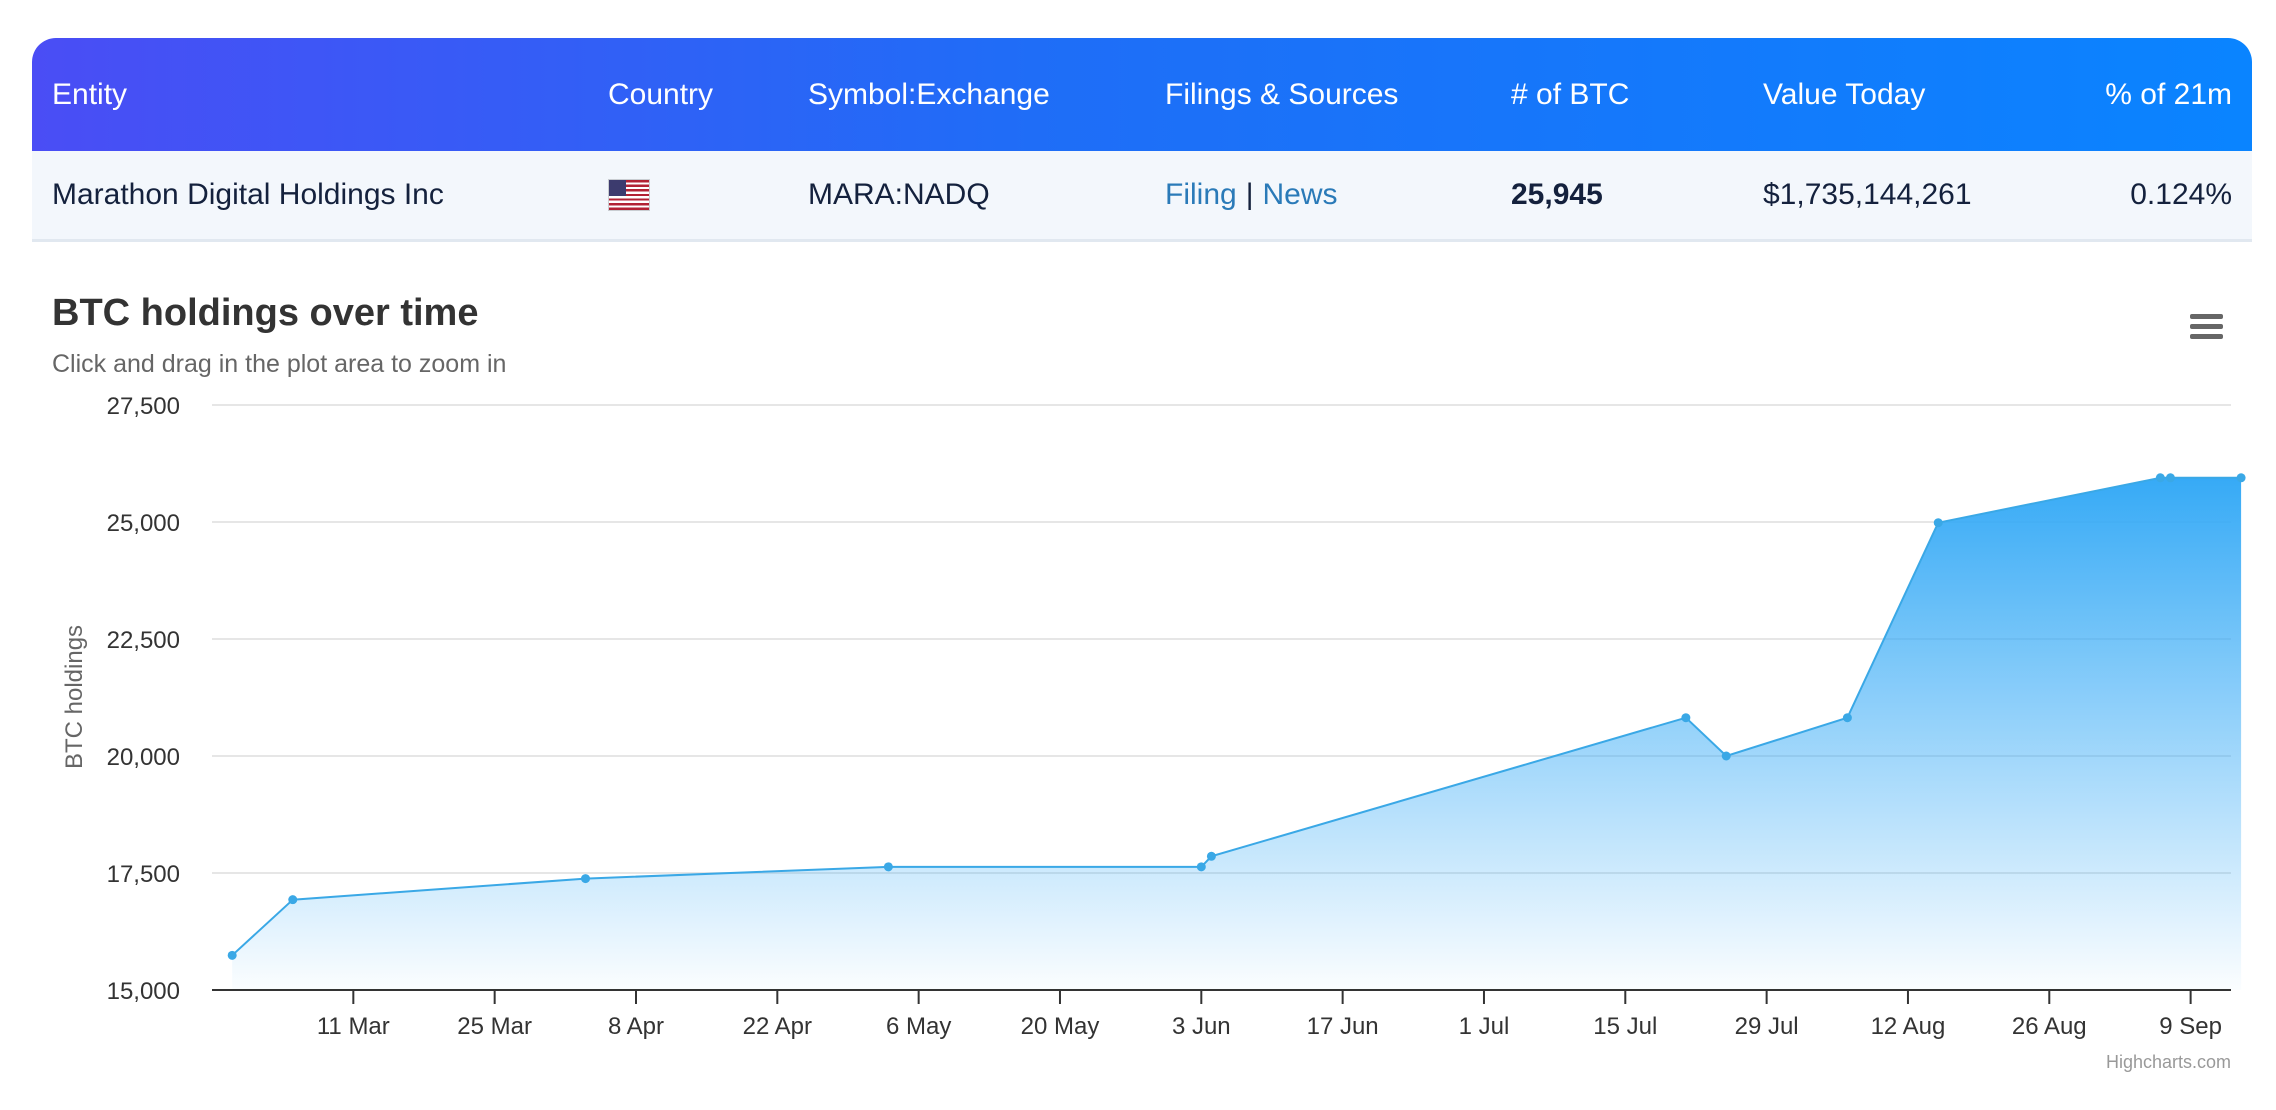  I want to click on header-symbol: Symbol:Exchange, so click(929, 94).